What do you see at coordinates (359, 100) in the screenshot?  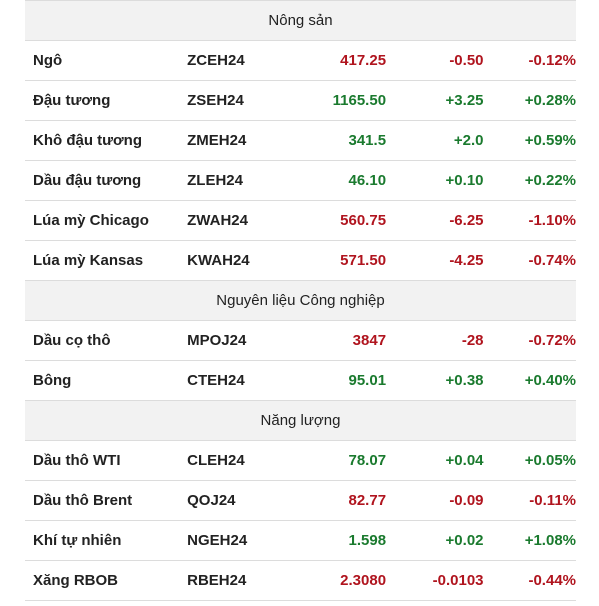 I see `price-value: 1165.50` at bounding box center [359, 100].